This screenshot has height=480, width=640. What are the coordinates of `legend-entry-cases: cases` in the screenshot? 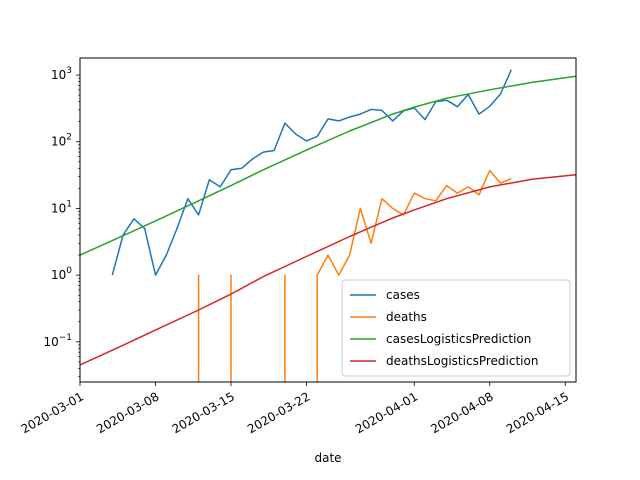 It's located at (403, 295).